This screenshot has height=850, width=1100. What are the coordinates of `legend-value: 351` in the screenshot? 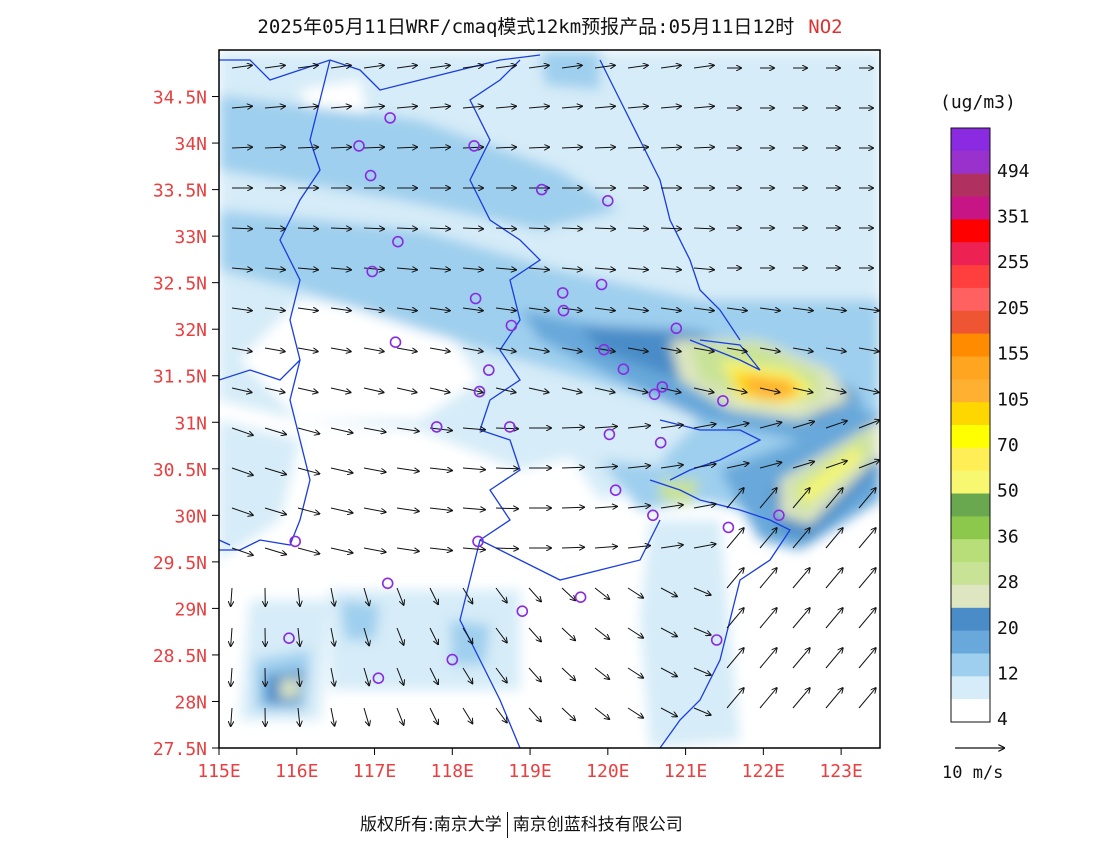 It's located at (1013, 217).